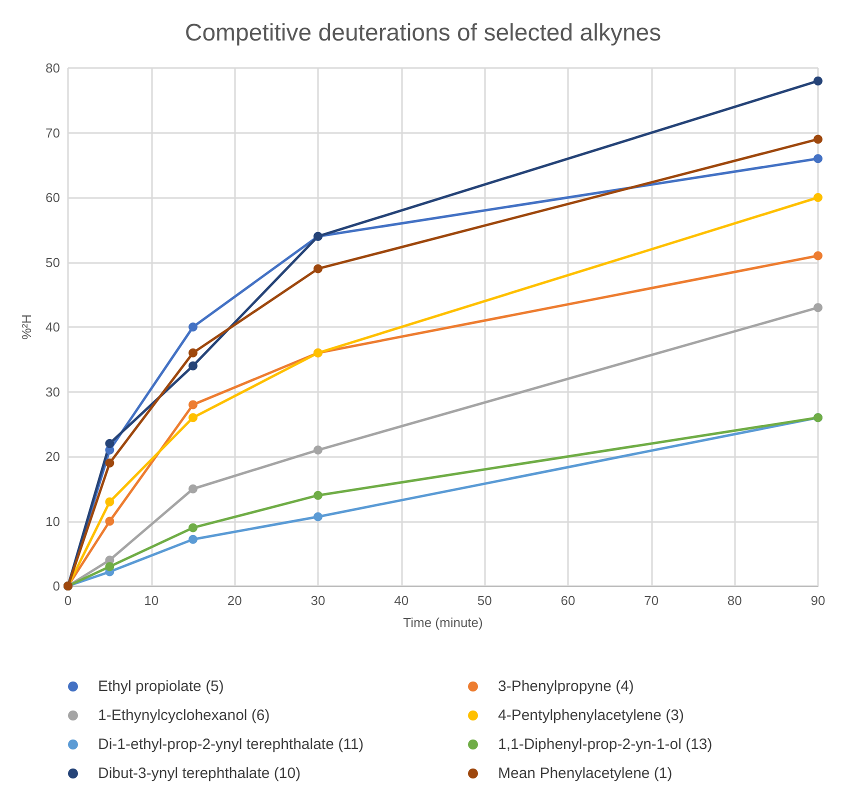 The height and width of the screenshot is (802, 846). I want to click on y-tick-label: 50, so click(53, 262).